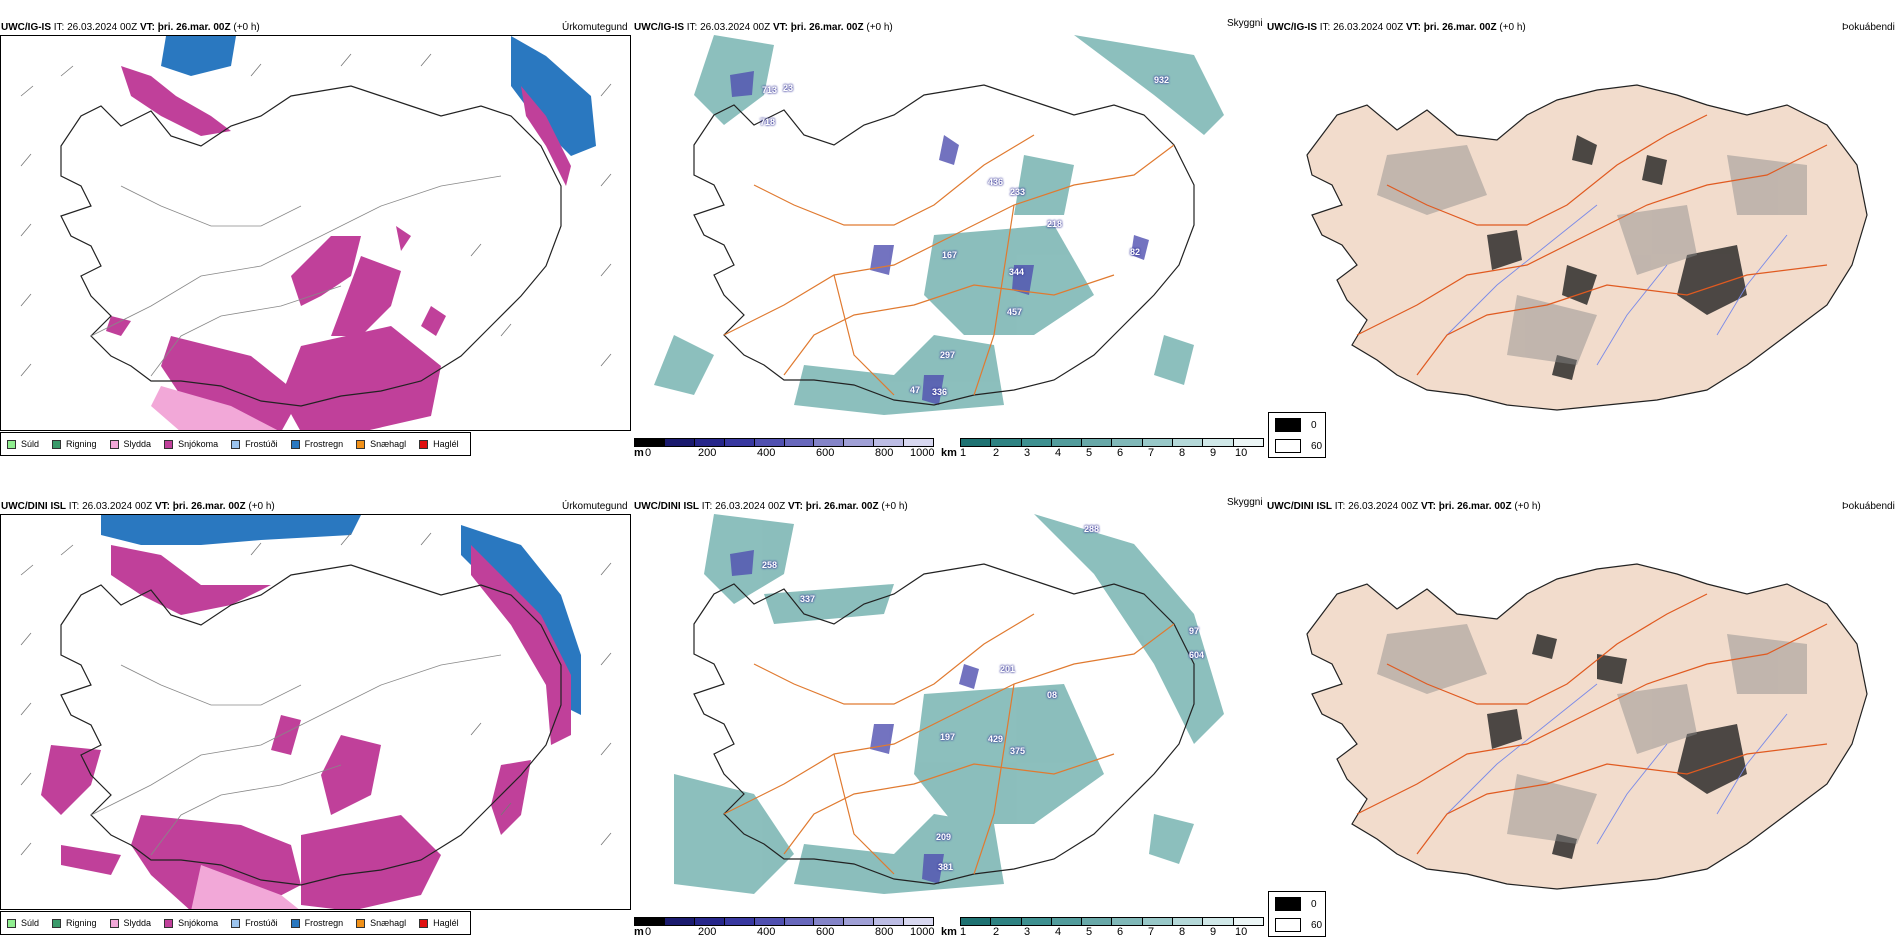 This screenshot has width=1900, height=950. Describe the element at coordinates (922, 453) in the screenshot. I see `cloudbase-tick: 1000` at that location.